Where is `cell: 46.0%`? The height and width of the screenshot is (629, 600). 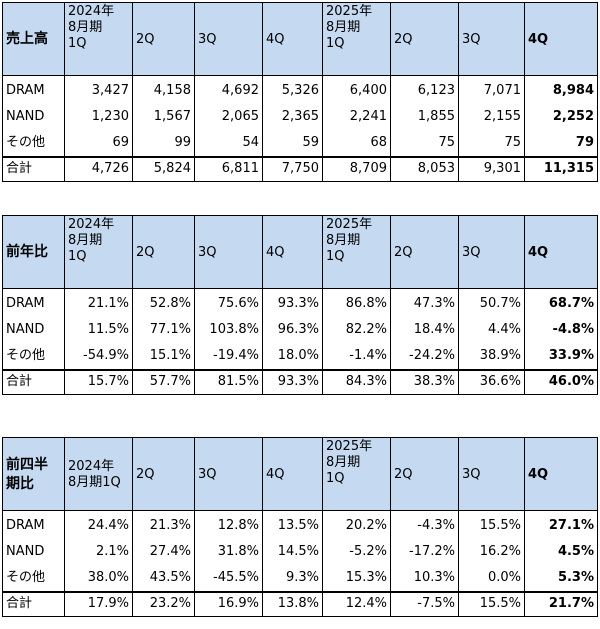 cell: 46.0% is located at coordinates (561, 381).